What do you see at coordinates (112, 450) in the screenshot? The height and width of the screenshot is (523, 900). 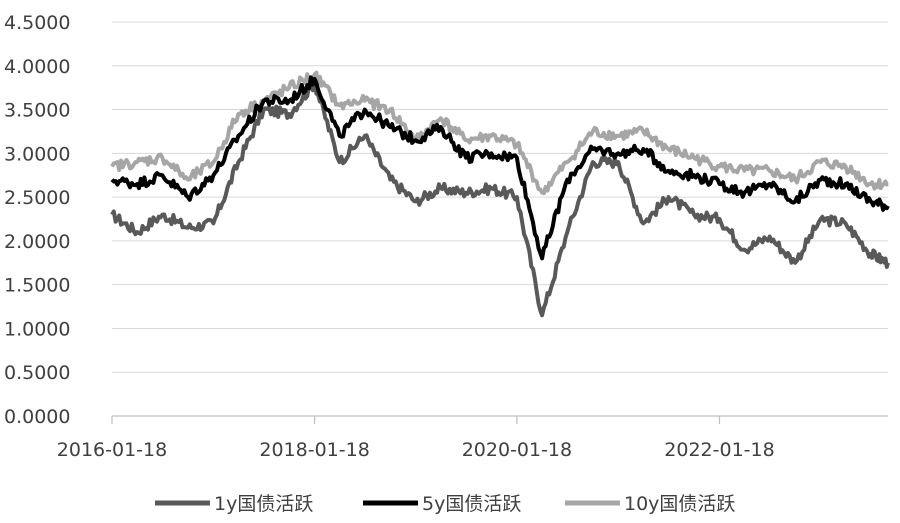 I see `x-tick-label: 2016-01-18` at bounding box center [112, 450].